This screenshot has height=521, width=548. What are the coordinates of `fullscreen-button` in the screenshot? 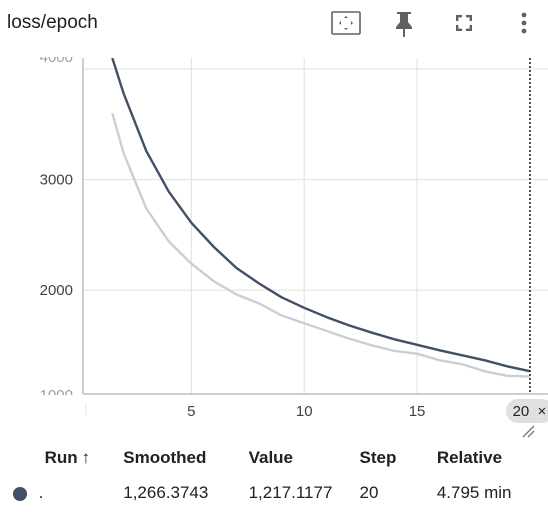 It's located at (464, 23).